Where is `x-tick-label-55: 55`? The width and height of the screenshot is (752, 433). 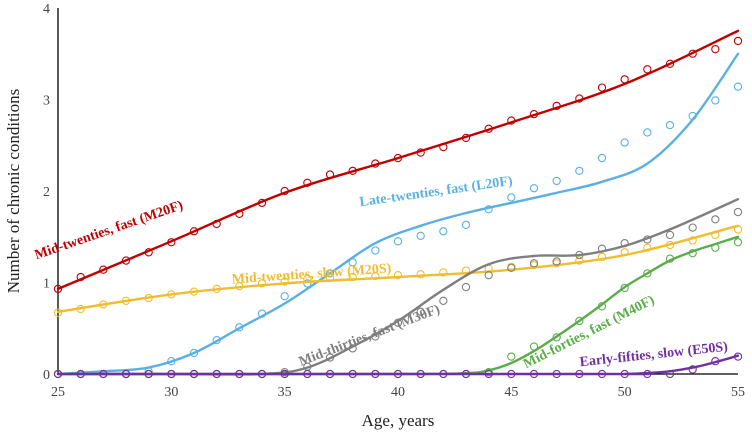 x-tick-label-55: 55 is located at coordinates (738, 392).